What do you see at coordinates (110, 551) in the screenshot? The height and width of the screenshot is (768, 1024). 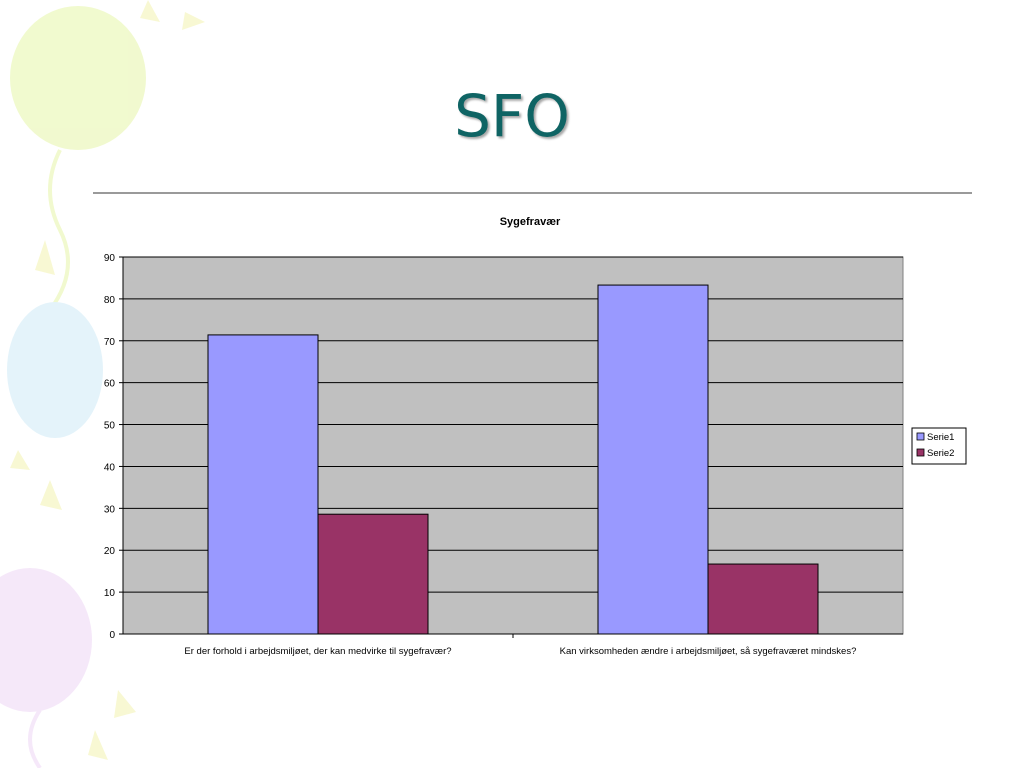 I see `y-tick-label: 20` at bounding box center [110, 551].